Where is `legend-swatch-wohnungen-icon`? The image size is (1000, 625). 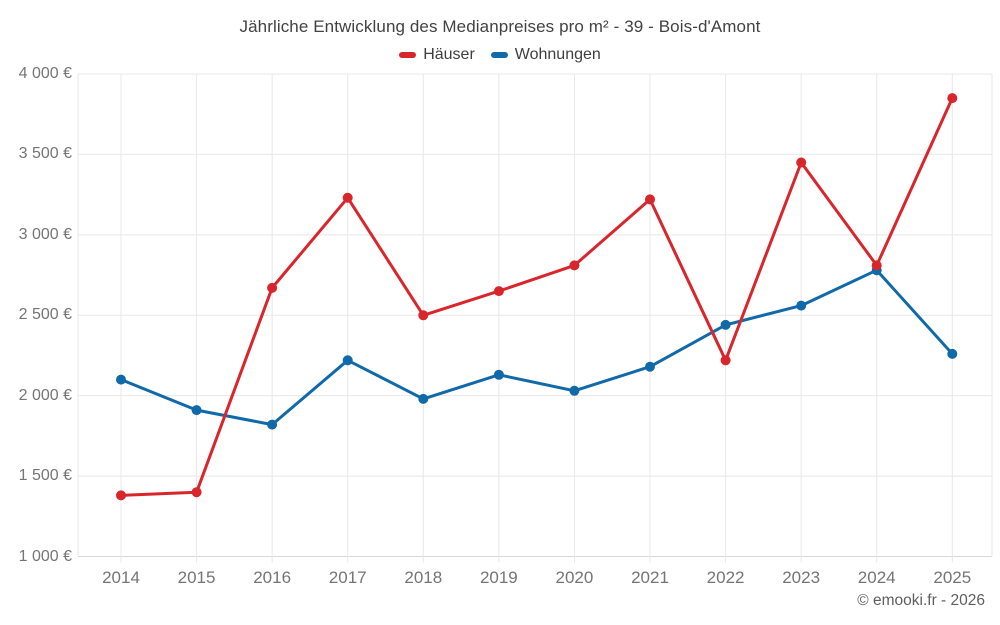
legend-swatch-wohnungen-icon is located at coordinates (499, 55).